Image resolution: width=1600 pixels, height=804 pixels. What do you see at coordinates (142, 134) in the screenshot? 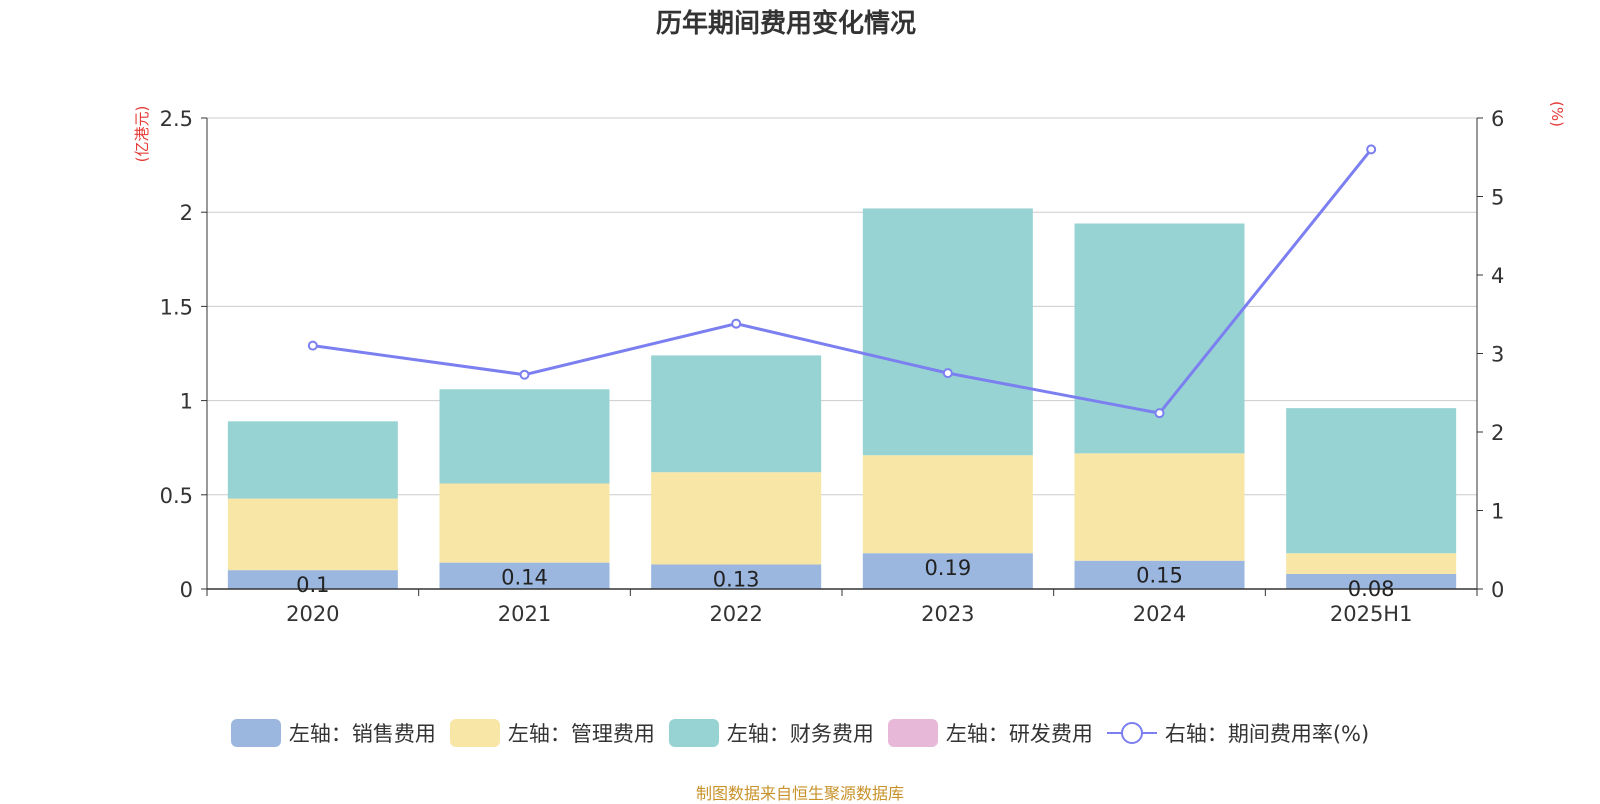
I see `left-axis-unit: (亿港元)` at bounding box center [142, 134].